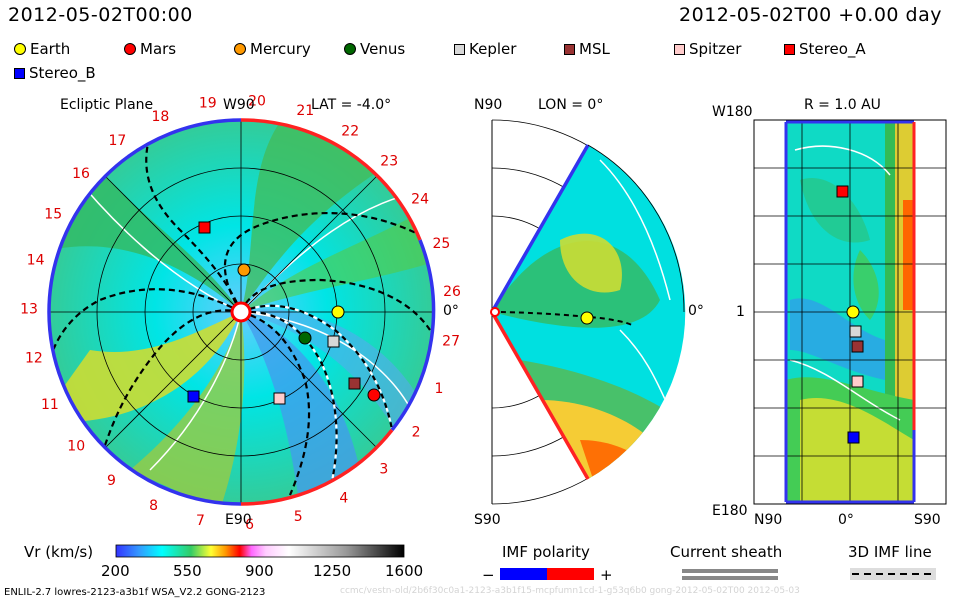 The height and width of the screenshot is (600, 960). Describe the element at coordinates (768, 520) in the screenshot. I see `map-x-label-n90: N90` at that location.